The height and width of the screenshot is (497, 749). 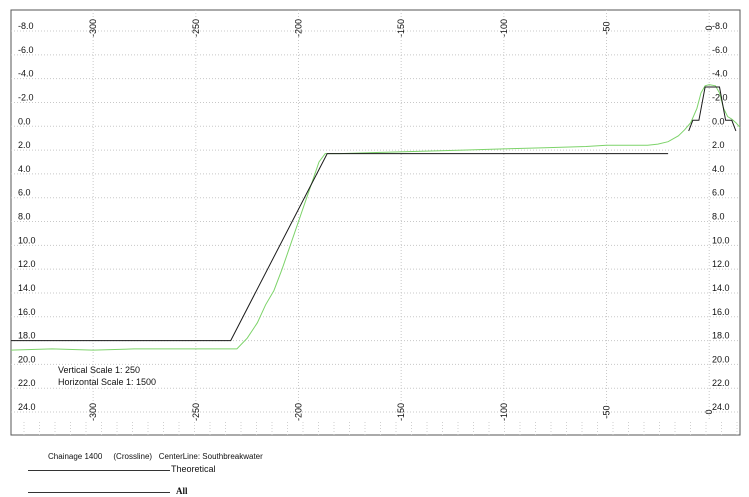 What do you see at coordinates (27, 336) in the screenshot?
I see `y-tick-label-left: 18.0` at bounding box center [27, 336].